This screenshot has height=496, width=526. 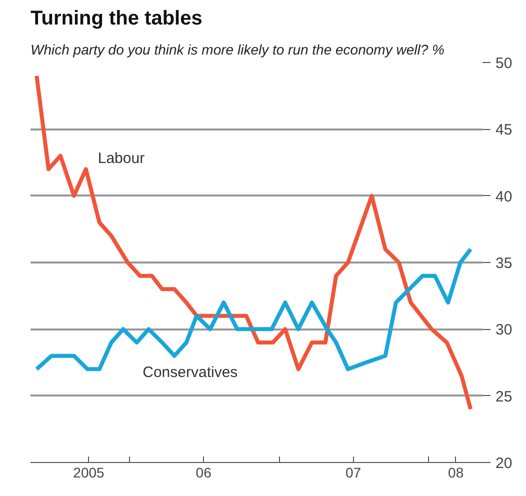 What do you see at coordinates (504, 130) in the screenshot?
I see `y-tick-label: 45` at bounding box center [504, 130].